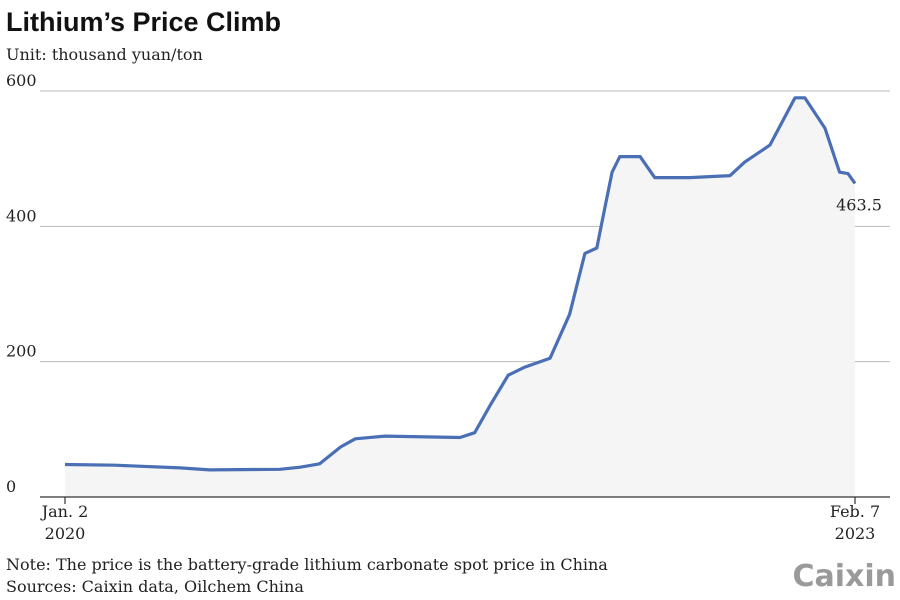 The height and width of the screenshot is (600, 900). What do you see at coordinates (855, 522) in the screenshot?
I see `x-tick-label: Feb. 7 2023` at bounding box center [855, 522].